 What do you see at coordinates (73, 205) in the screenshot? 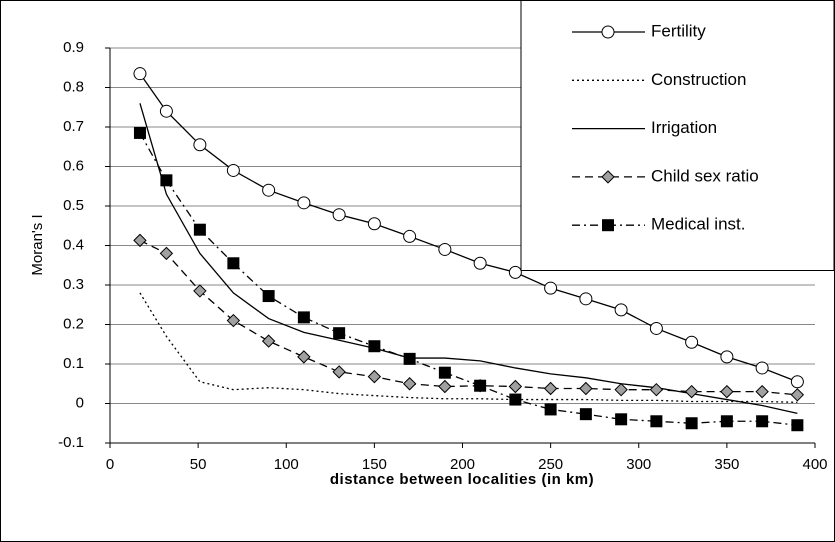
I see `y-tick-label: 0.5` at bounding box center [73, 205].